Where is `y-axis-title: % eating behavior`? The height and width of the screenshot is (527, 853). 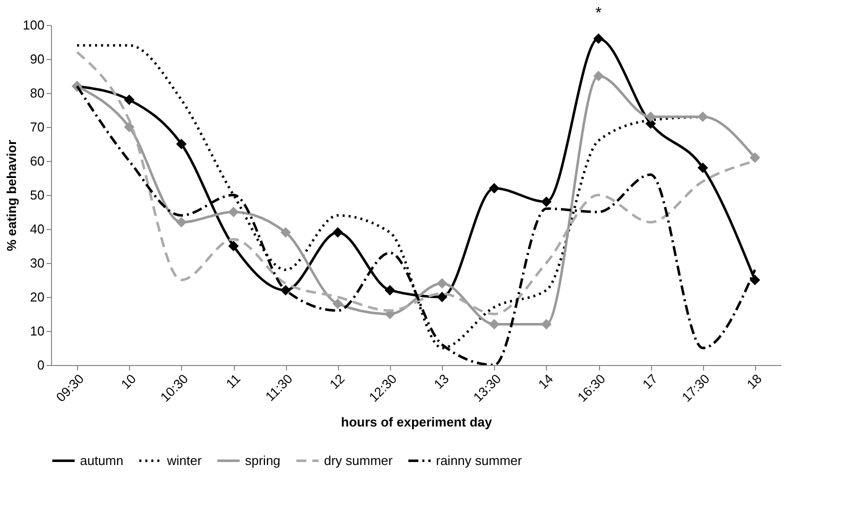
y-axis-title: % eating behavior is located at coordinates (11, 196).